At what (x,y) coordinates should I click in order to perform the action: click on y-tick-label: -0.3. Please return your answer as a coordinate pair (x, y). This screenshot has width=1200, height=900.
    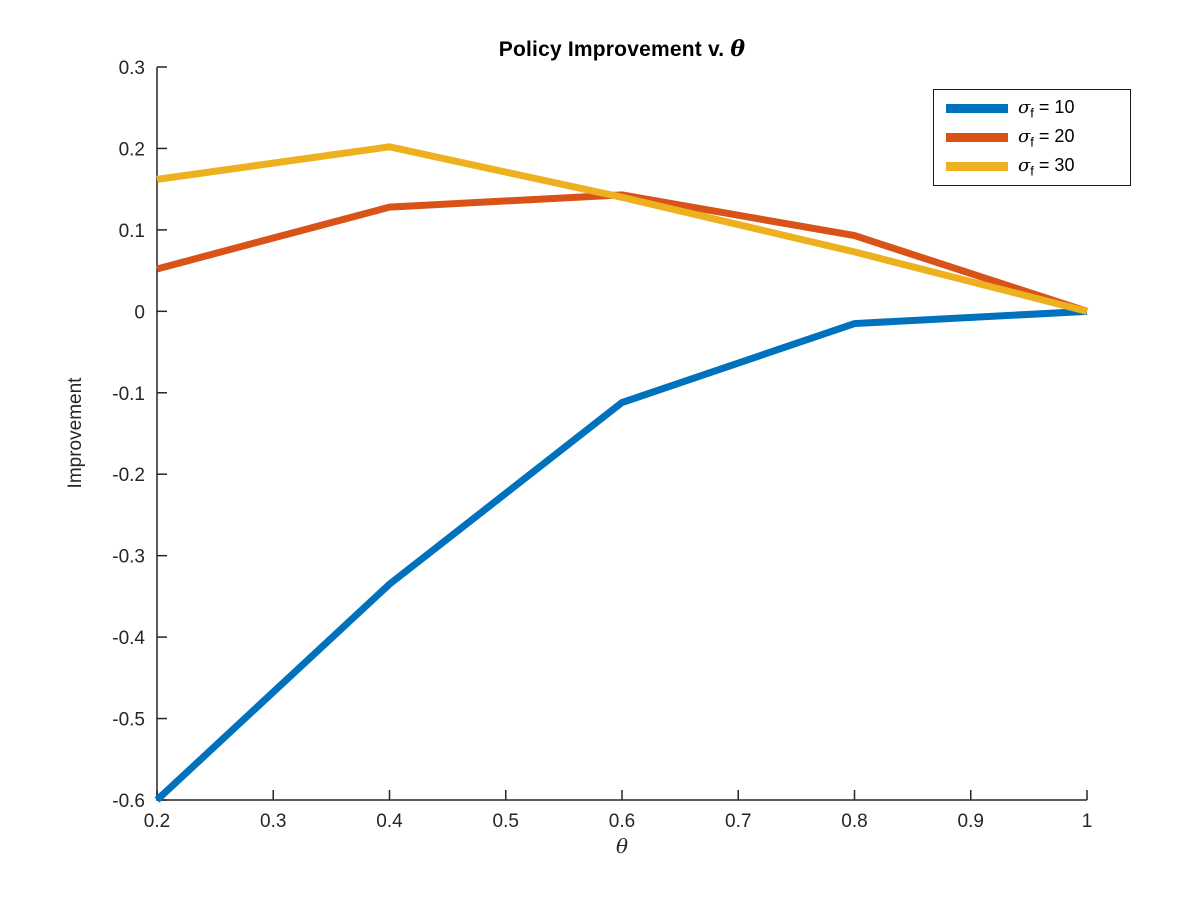
    Looking at the image, I should click on (128, 557).